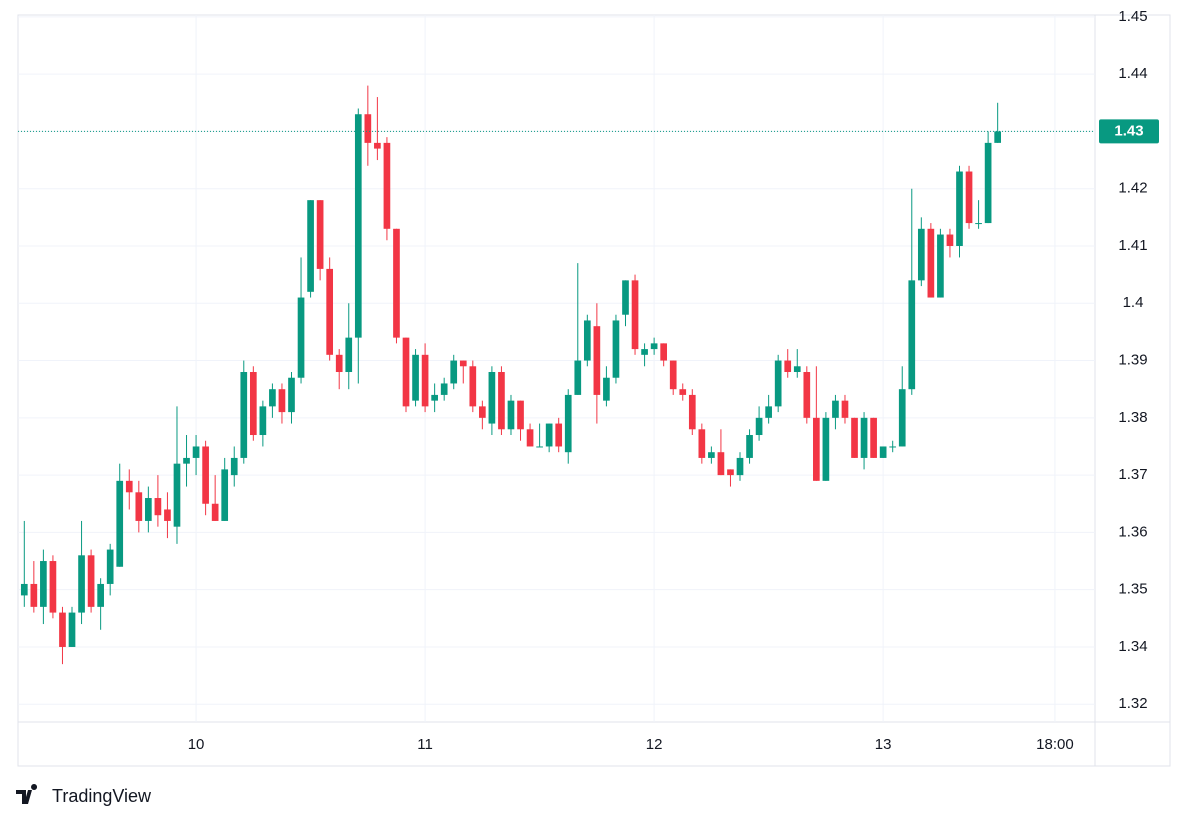 This screenshot has width=1200, height=824. Describe the element at coordinates (1128, 130) in the screenshot. I see `last-price-label: 1.43` at that location.